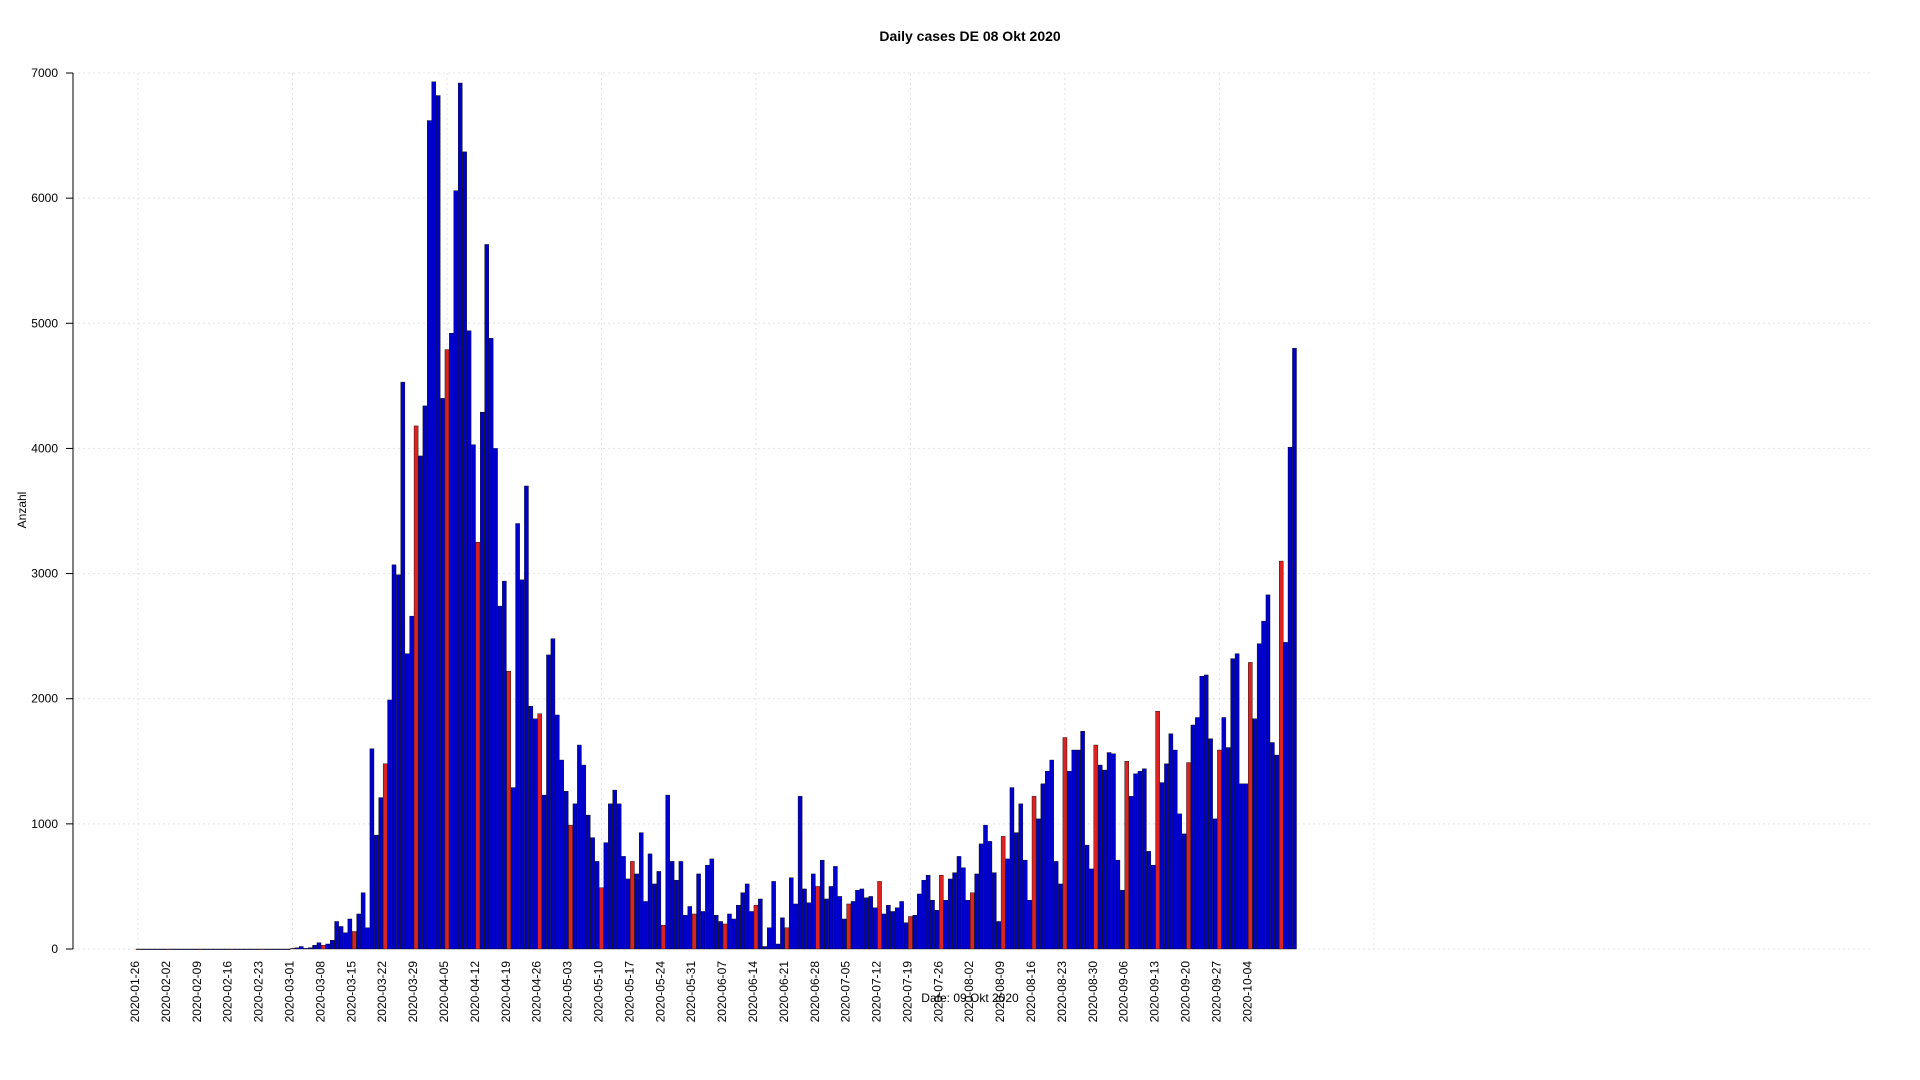 This screenshot has width=1920, height=1080. Describe the element at coordinates (44, 699) in the screenshot. I see `y-tick-label: 2000` at that location.